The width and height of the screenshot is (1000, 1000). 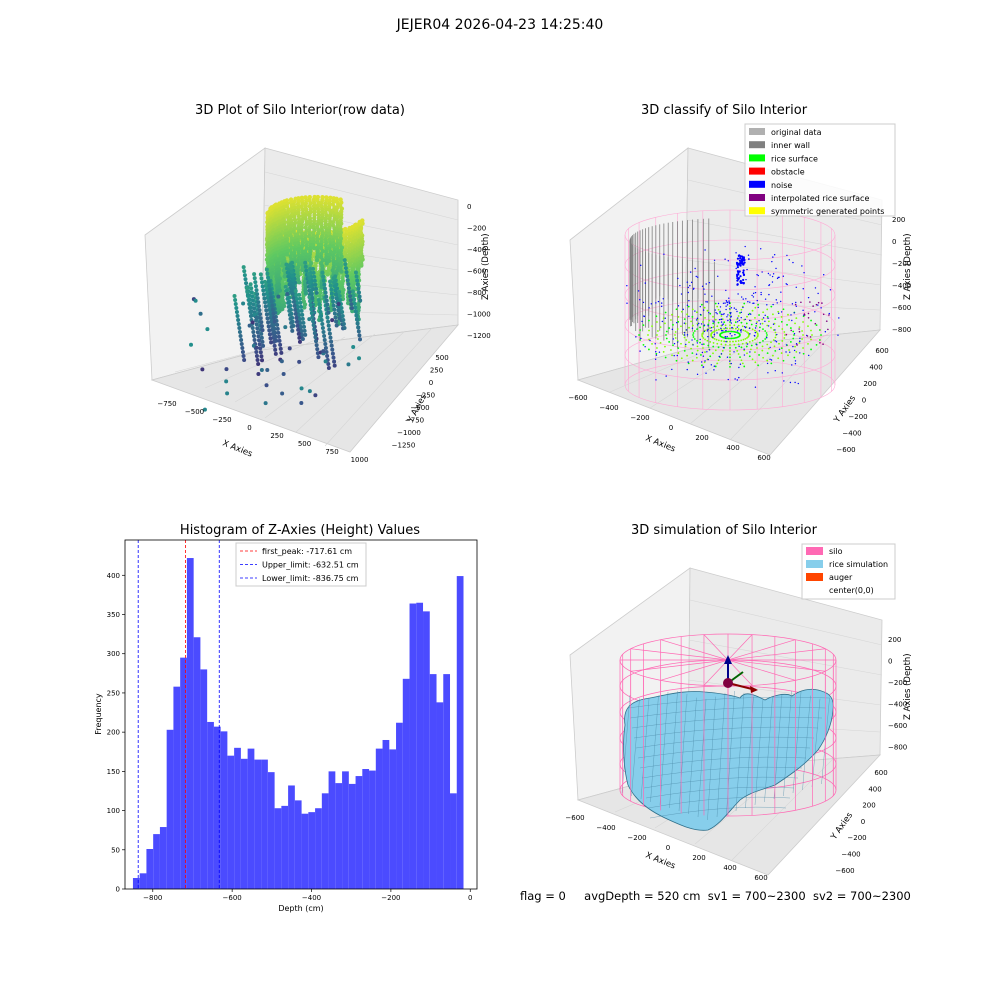 I want to click on panel4-xlabel: X Axies, so click(x=660, y=861).